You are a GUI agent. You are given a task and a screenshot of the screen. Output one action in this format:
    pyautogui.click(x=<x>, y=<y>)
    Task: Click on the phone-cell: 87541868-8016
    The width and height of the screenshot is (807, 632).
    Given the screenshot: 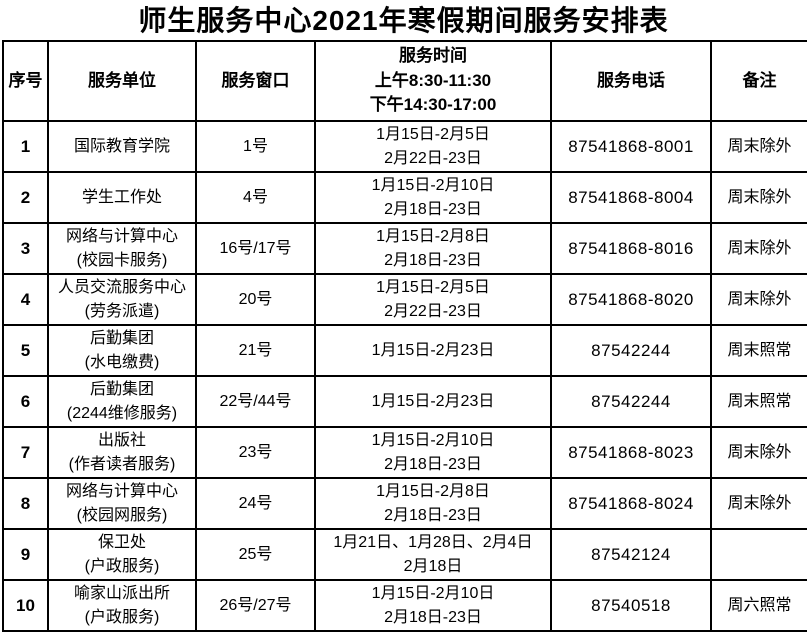 What is the action you would take?
    pyautogui.click(x=631, y=248)
    